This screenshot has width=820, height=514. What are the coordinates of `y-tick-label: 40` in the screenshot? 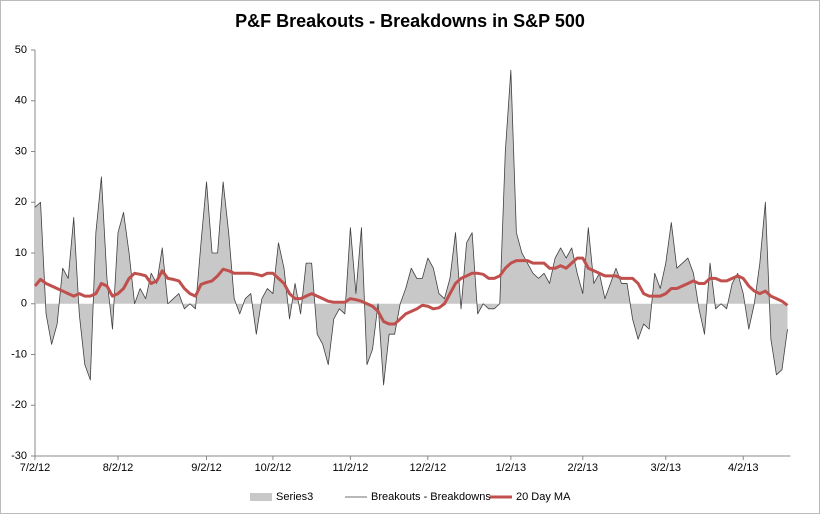 It's located at (21, 101).